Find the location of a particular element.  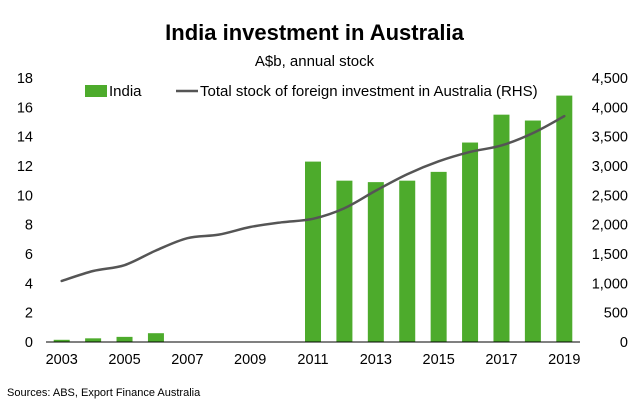

left-y-axis-ticks: 0 2 4 6 8 10 12 14 16 18 is located at coordinates (25, 211).